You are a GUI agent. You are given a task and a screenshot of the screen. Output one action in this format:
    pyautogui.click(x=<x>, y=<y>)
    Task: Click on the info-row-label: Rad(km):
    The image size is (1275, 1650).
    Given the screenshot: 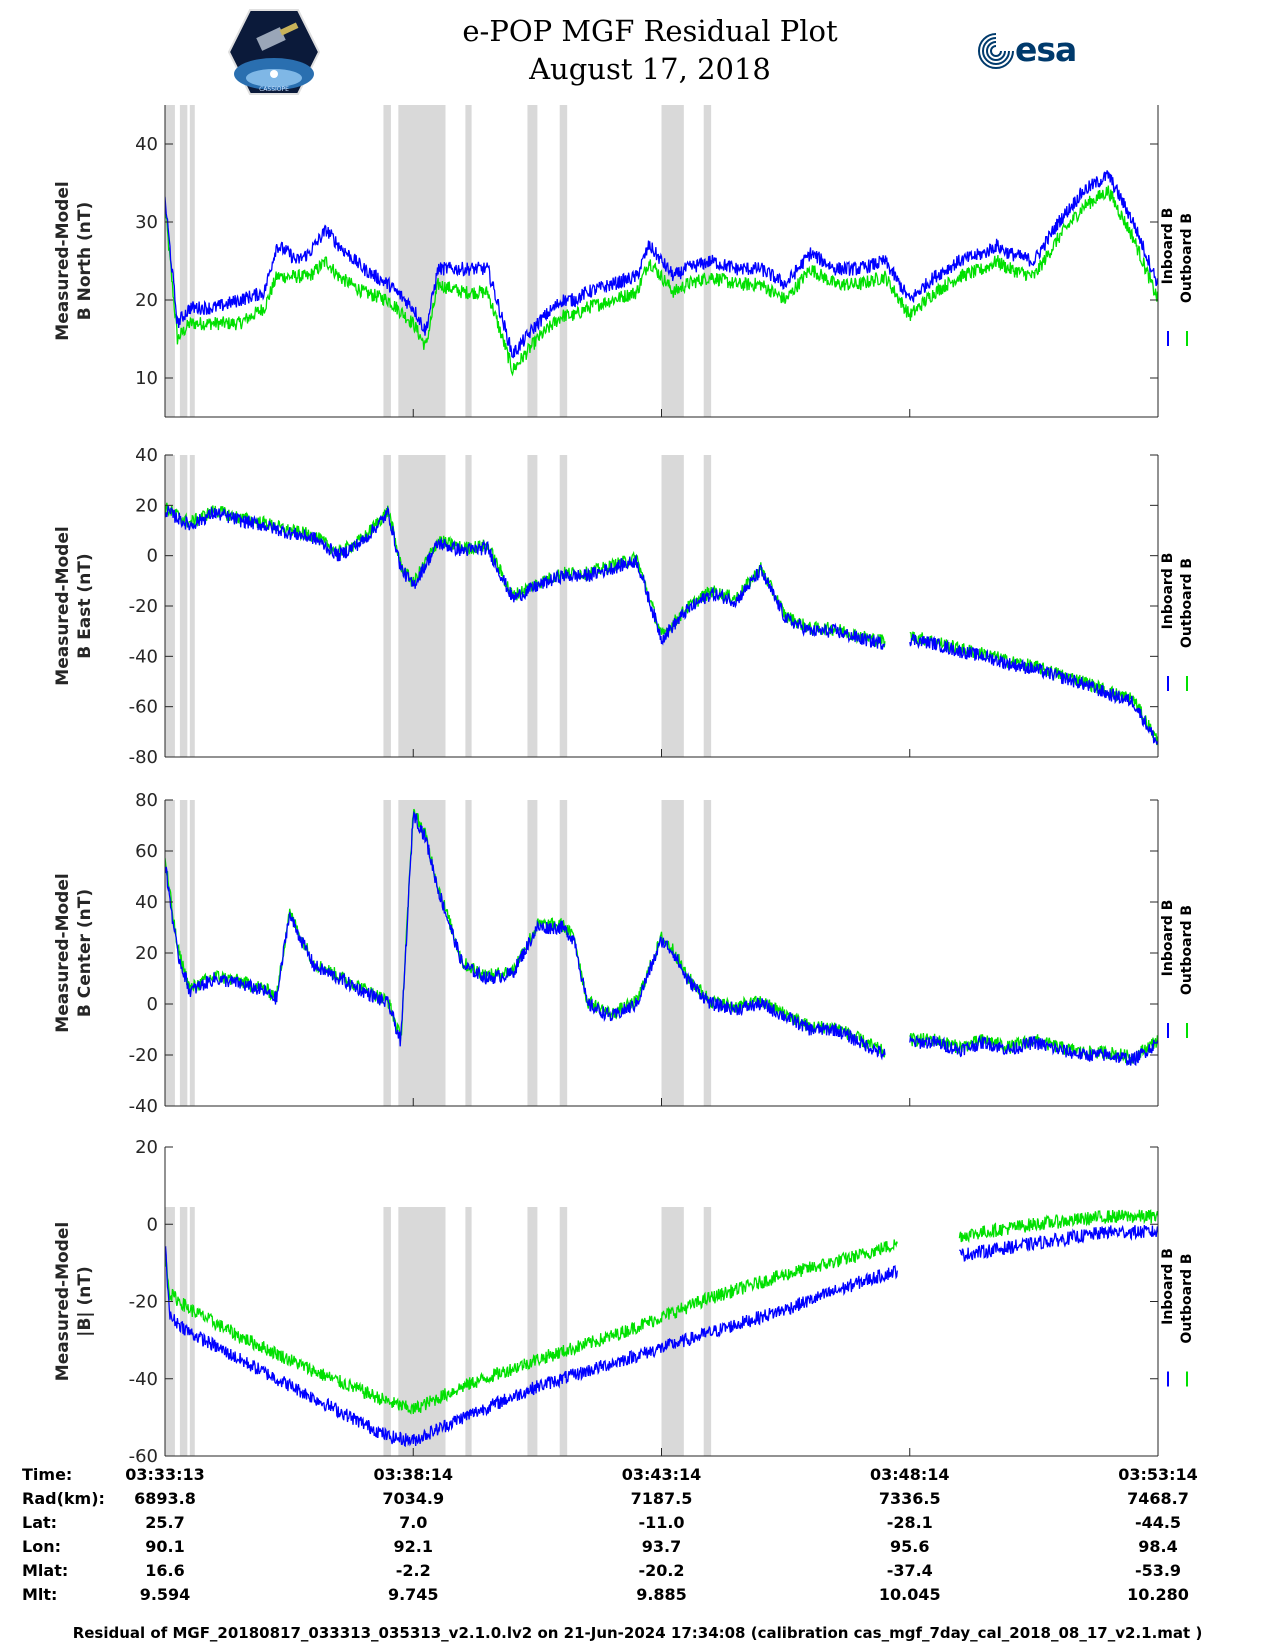 What is the action you would take?
    pyautogui.click(x=63, y=1498)
    